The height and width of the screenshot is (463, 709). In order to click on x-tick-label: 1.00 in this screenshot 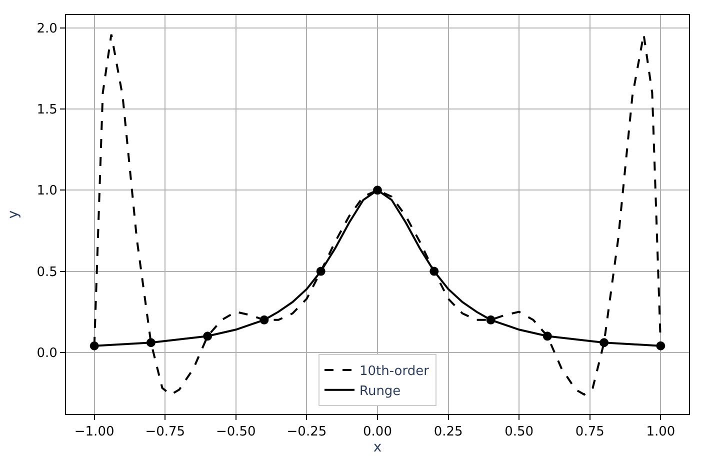, I will do `click(661, 432)`.